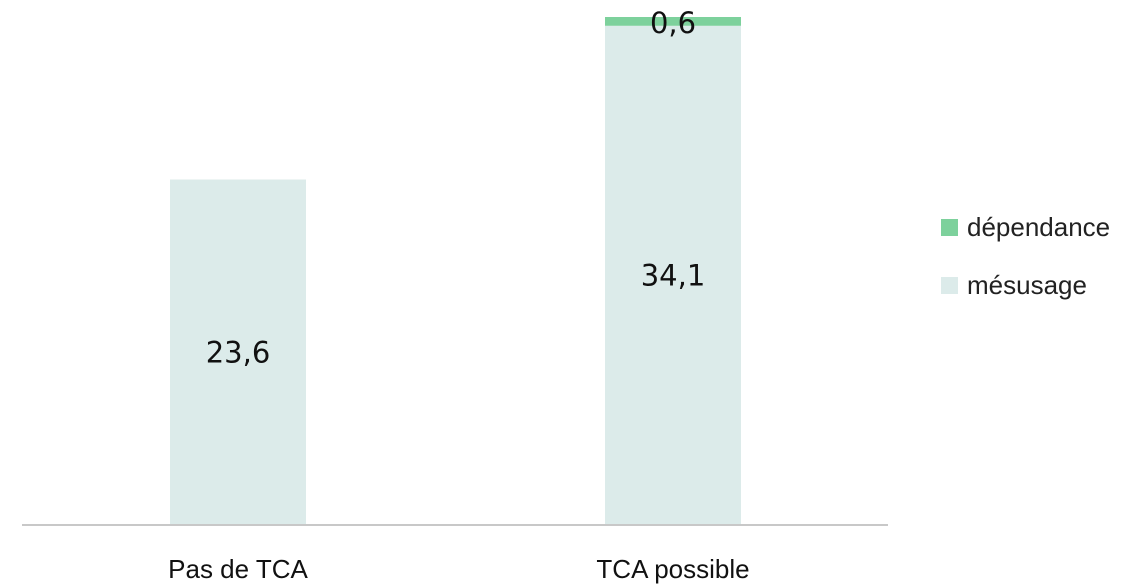 The image size is (1147, 585). I want to click on legend-label-dependance: dépendance, so click(1039, 226).